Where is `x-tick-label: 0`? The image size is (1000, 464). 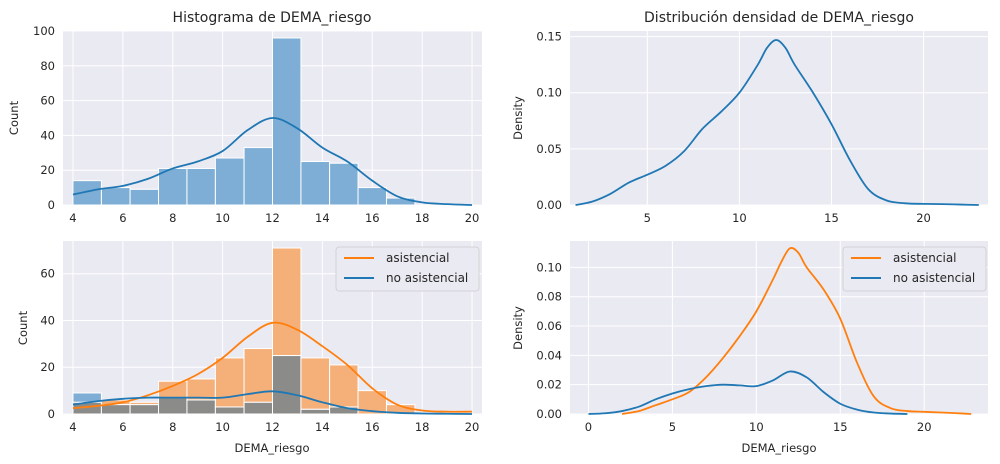 x-tick-label: 0 is located at coordinates (588, 427).